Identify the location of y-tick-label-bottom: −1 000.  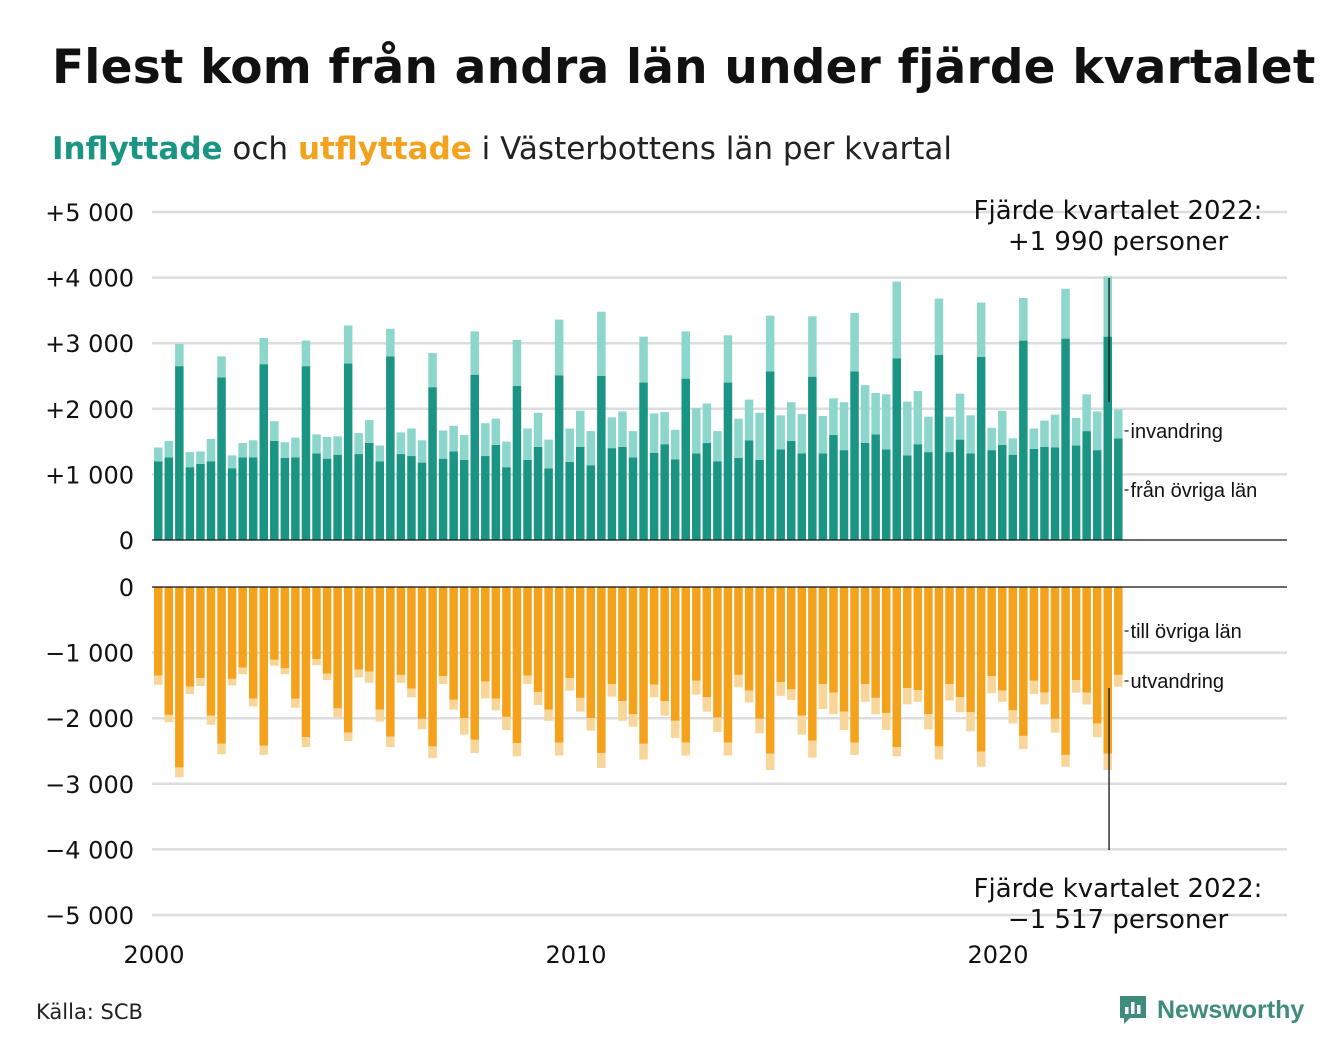
(89, 654).